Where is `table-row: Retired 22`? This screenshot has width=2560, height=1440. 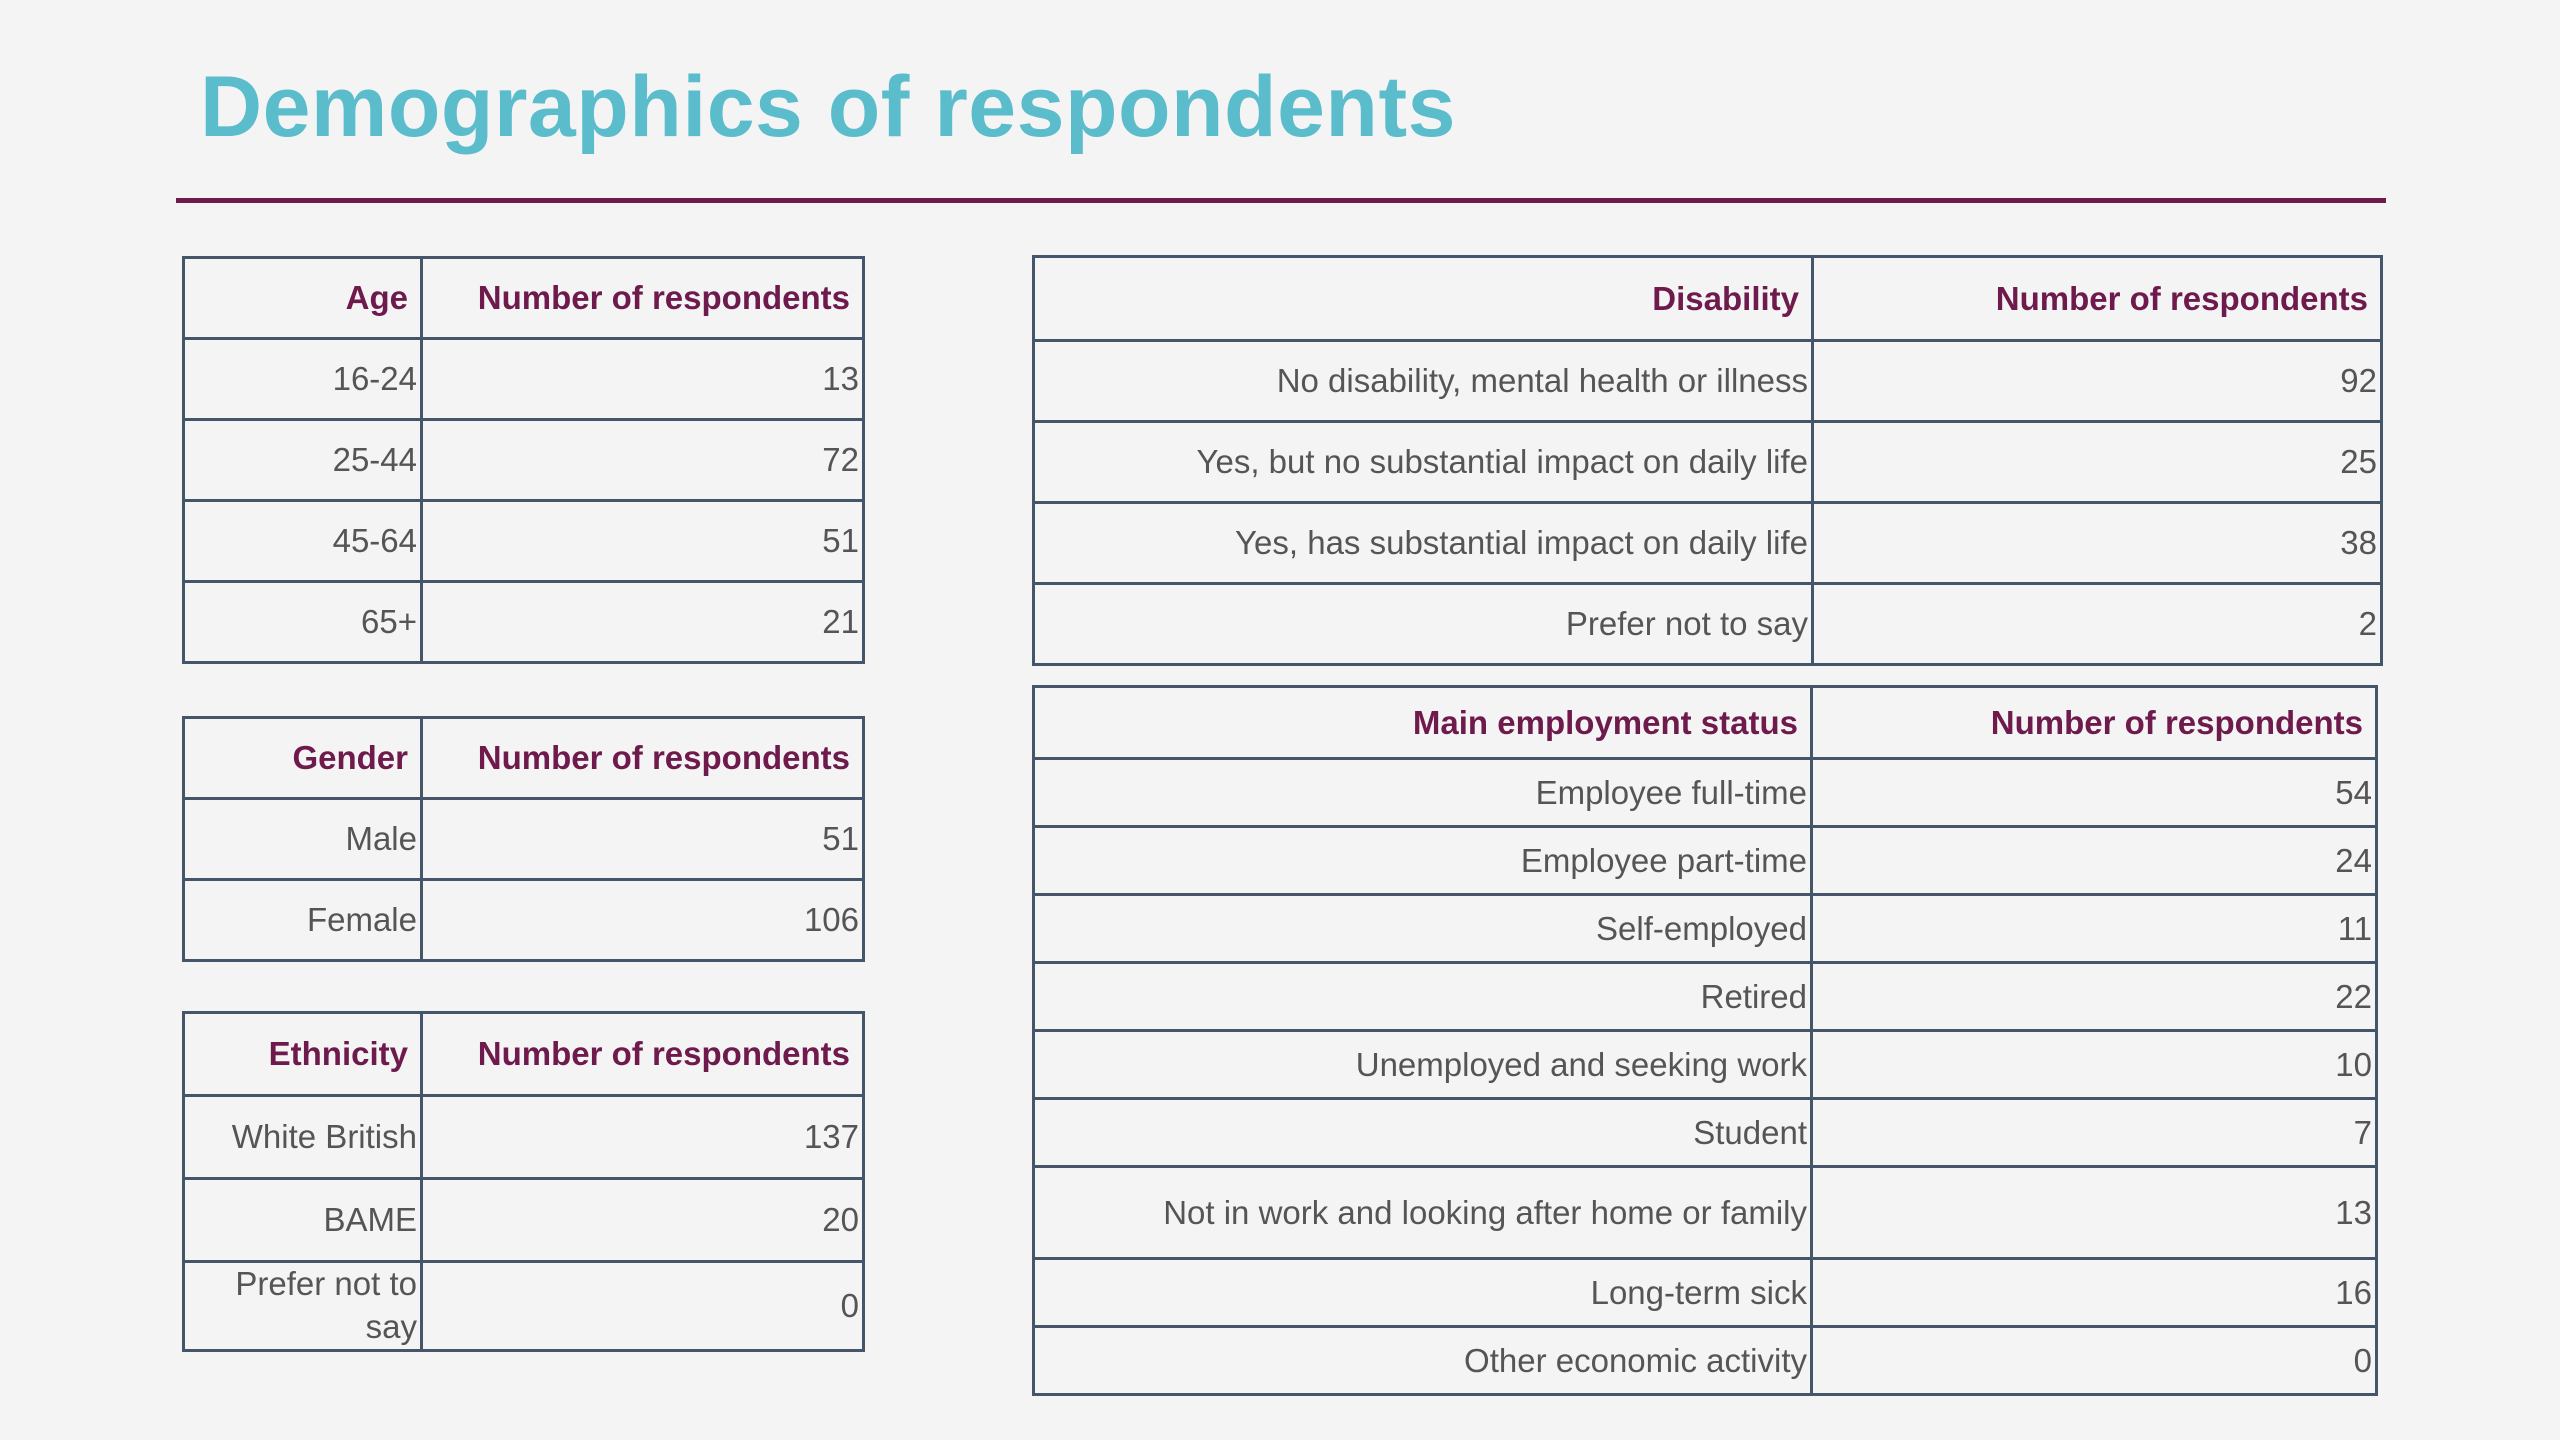 table-row: Retired 22 is located at coordinates (1705, 996).